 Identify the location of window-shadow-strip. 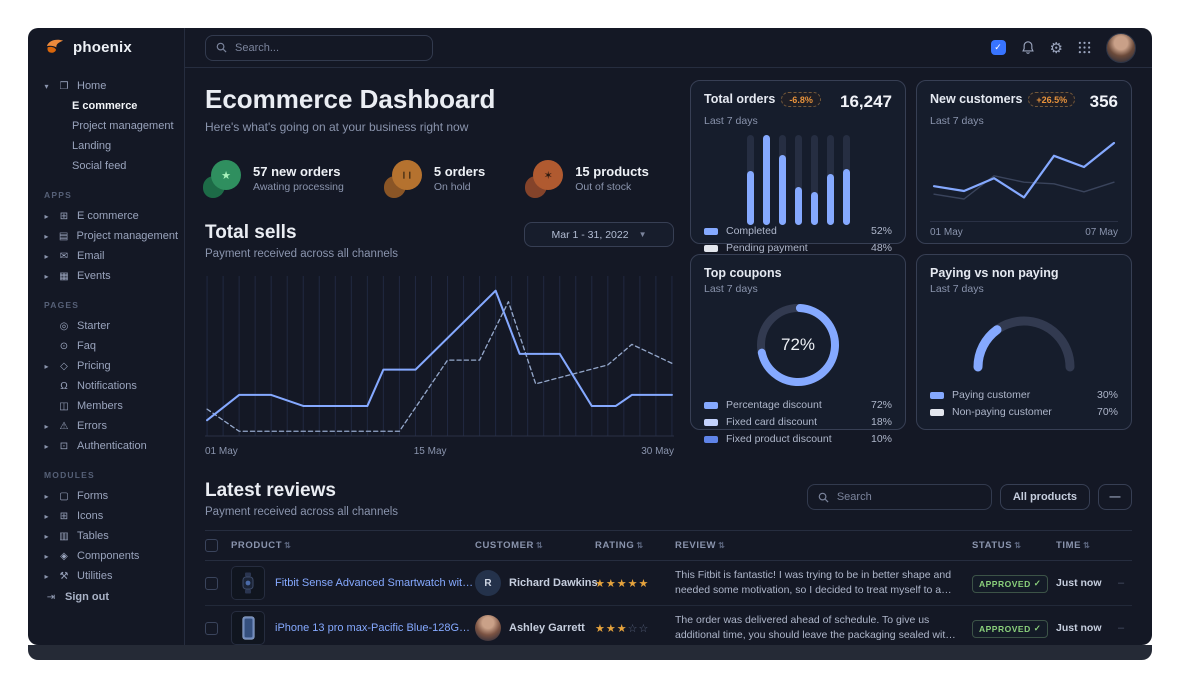
(590, 652).